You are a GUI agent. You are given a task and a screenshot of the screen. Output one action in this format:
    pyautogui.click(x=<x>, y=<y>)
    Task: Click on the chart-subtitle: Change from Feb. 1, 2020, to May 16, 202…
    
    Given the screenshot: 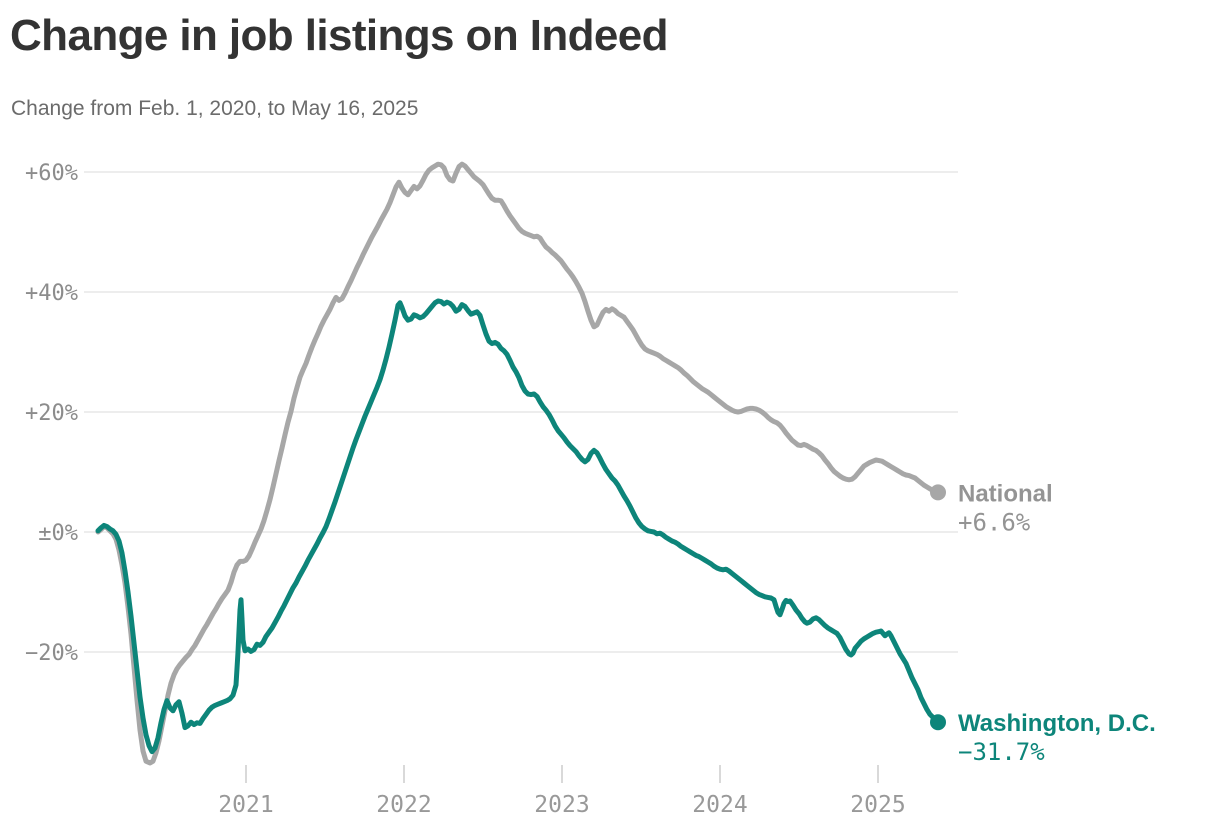 What is the action you would take?
    pyautogui.click(x=215, y=108)
    